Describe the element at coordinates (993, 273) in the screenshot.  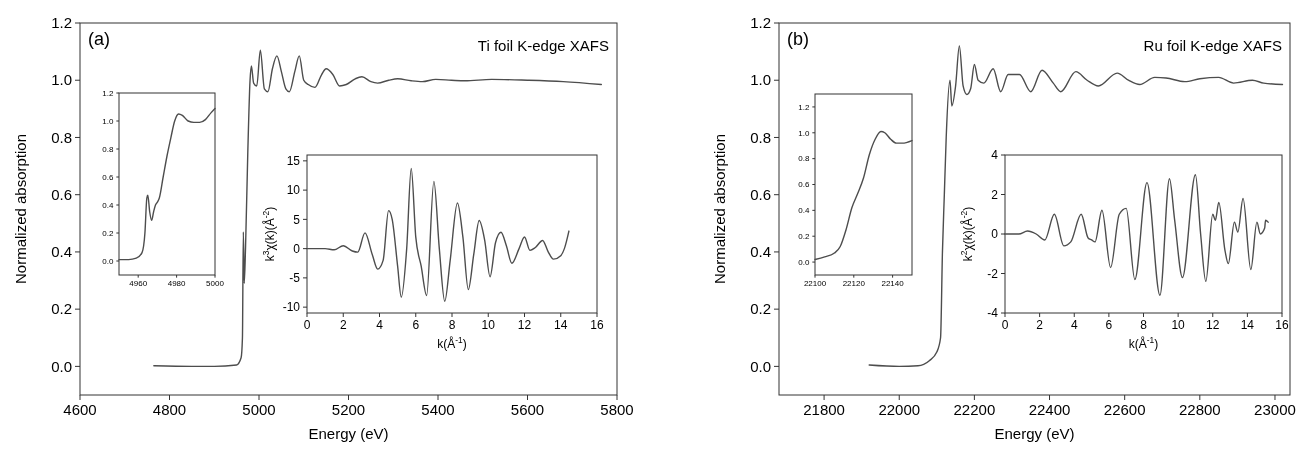
I see `y-tick-label: -2` at that location.